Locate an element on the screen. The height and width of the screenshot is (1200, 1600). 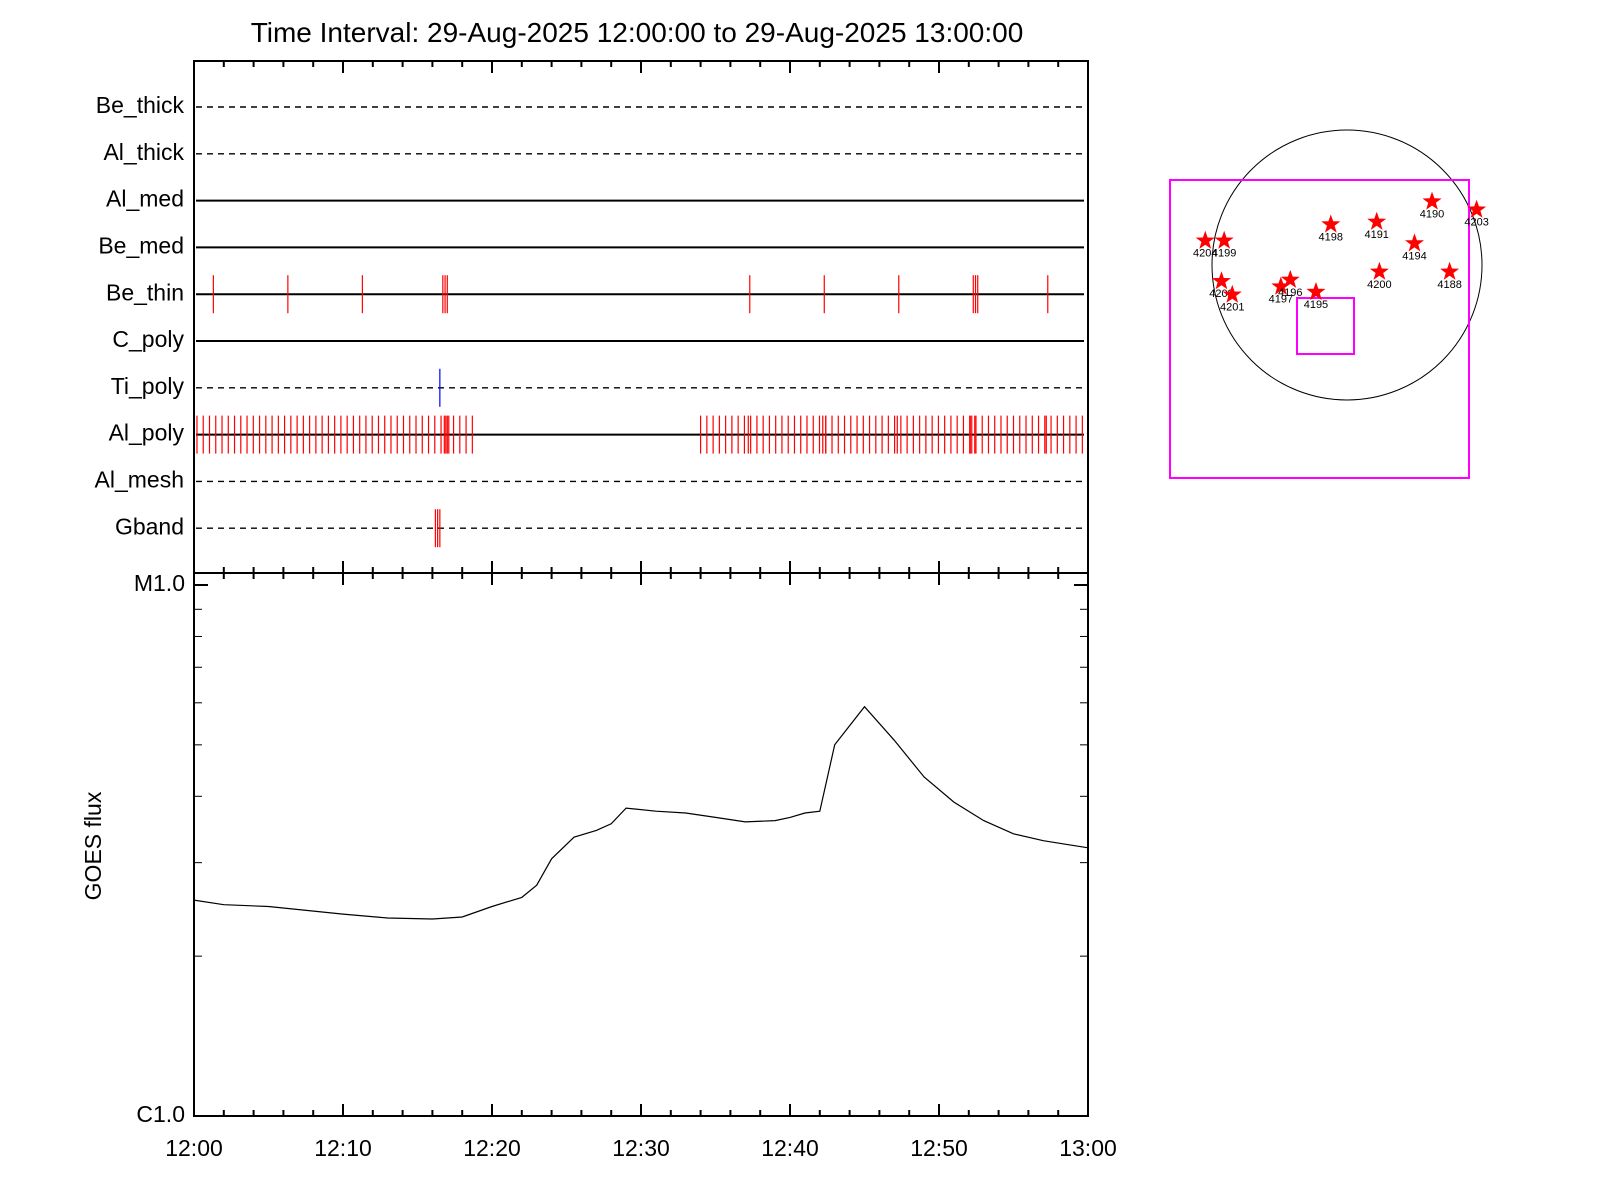
filter-label-be-thin: Be_thin is located at coordinates (145, 292).